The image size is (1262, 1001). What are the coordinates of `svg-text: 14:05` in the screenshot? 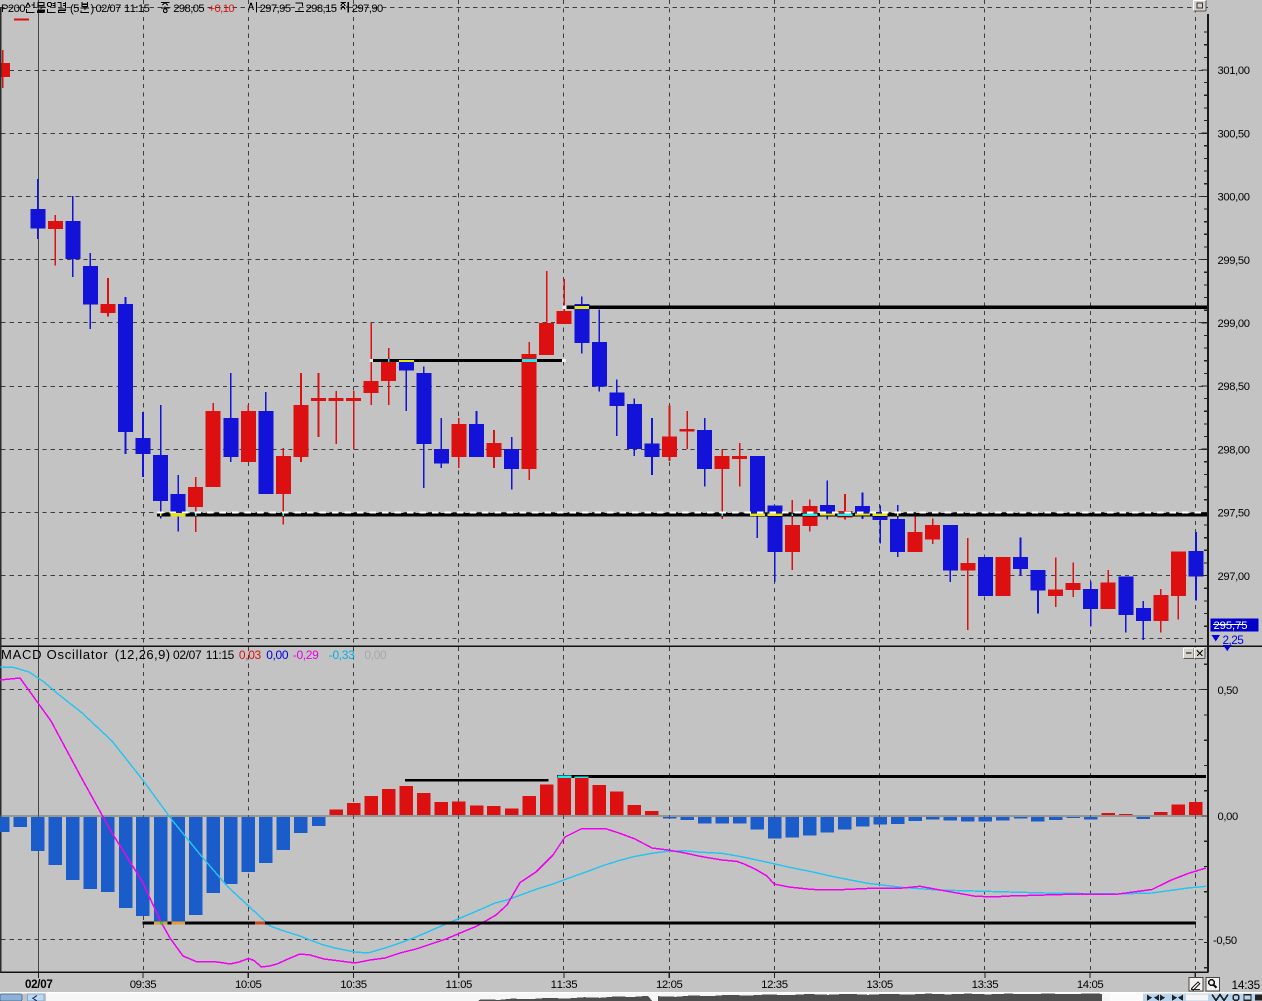 It's located at (1090, 985).